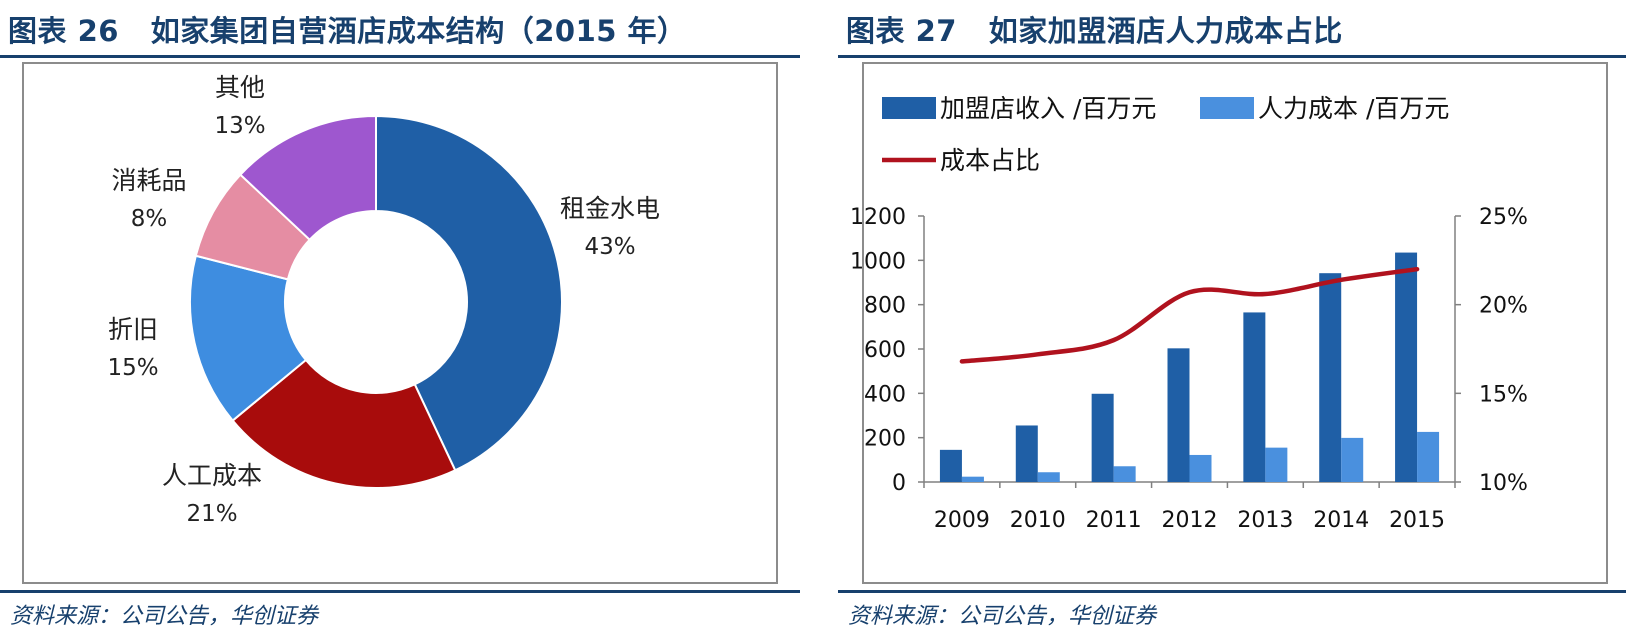 The image size is (1626, 630). Describe the element at coordinates (1503, 306) in the screenshot. I see `right-tick-label: 20%` at that location.